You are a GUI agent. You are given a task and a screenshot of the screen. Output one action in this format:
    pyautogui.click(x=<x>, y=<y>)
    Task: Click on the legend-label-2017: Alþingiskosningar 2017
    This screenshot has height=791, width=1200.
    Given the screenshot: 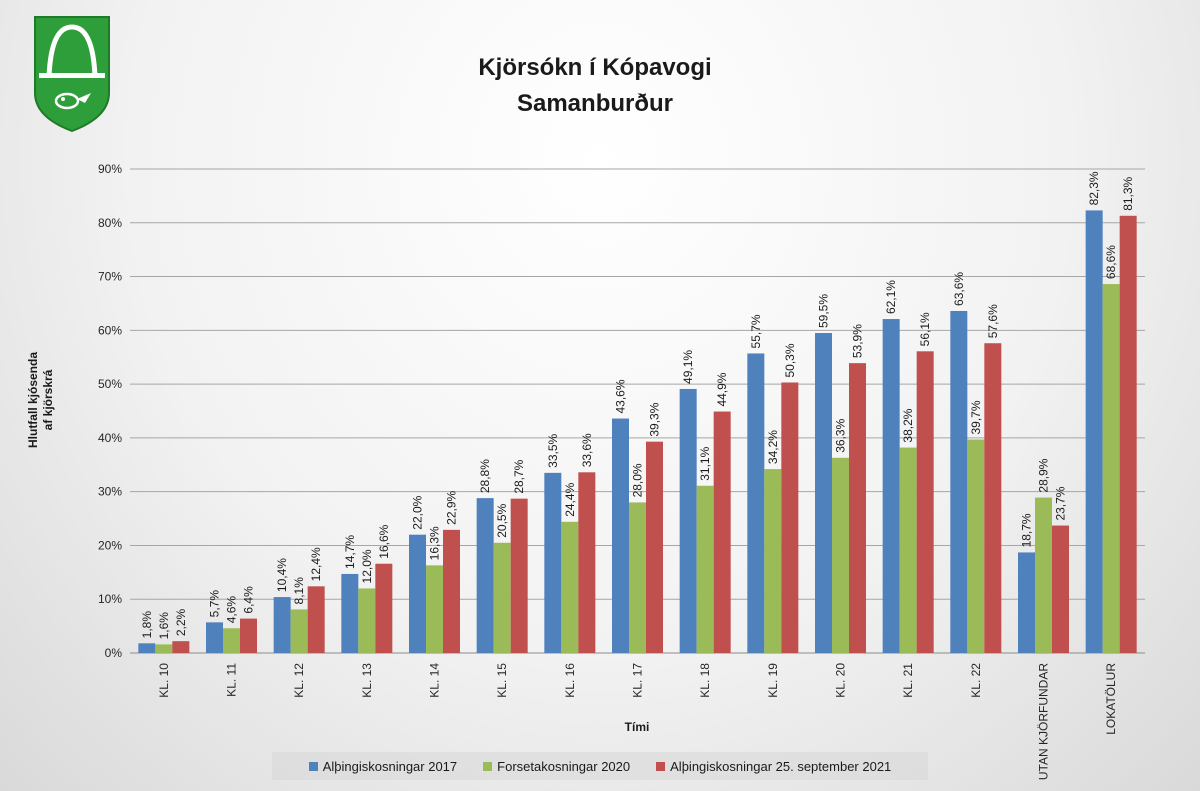 What is the action you would take?
    pyautogui.click(x=390, y=766)
    